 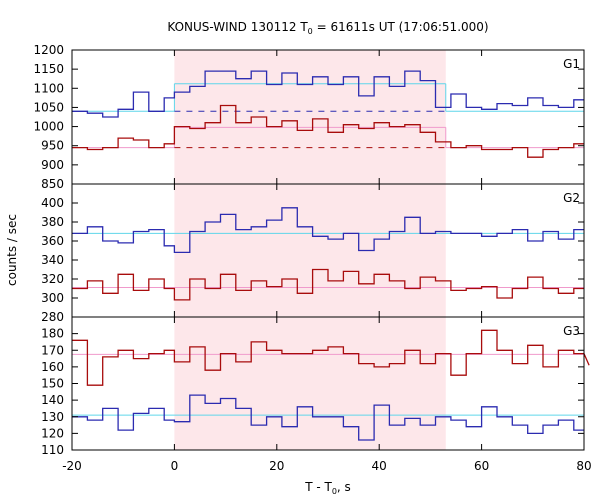 I want to click on y-tick-label-G2: 300, so click(x=52, y=298).